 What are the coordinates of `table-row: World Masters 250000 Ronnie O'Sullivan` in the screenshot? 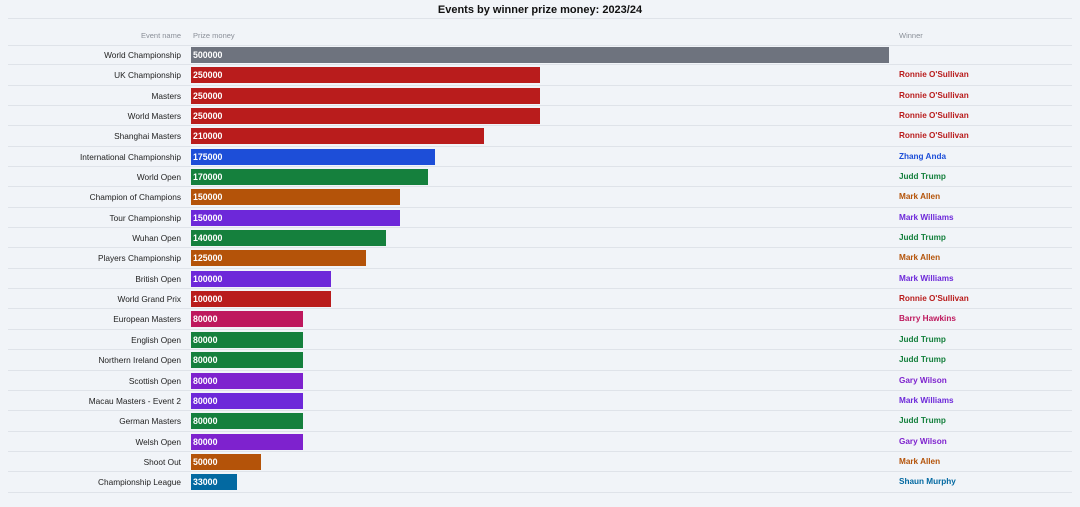 It's located at (540, 116).